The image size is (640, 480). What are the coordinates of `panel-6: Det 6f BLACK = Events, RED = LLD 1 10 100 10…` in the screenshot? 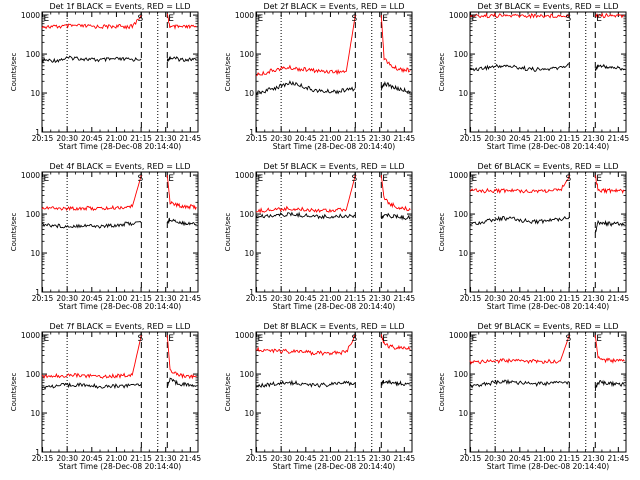 It's located at (533, 236).